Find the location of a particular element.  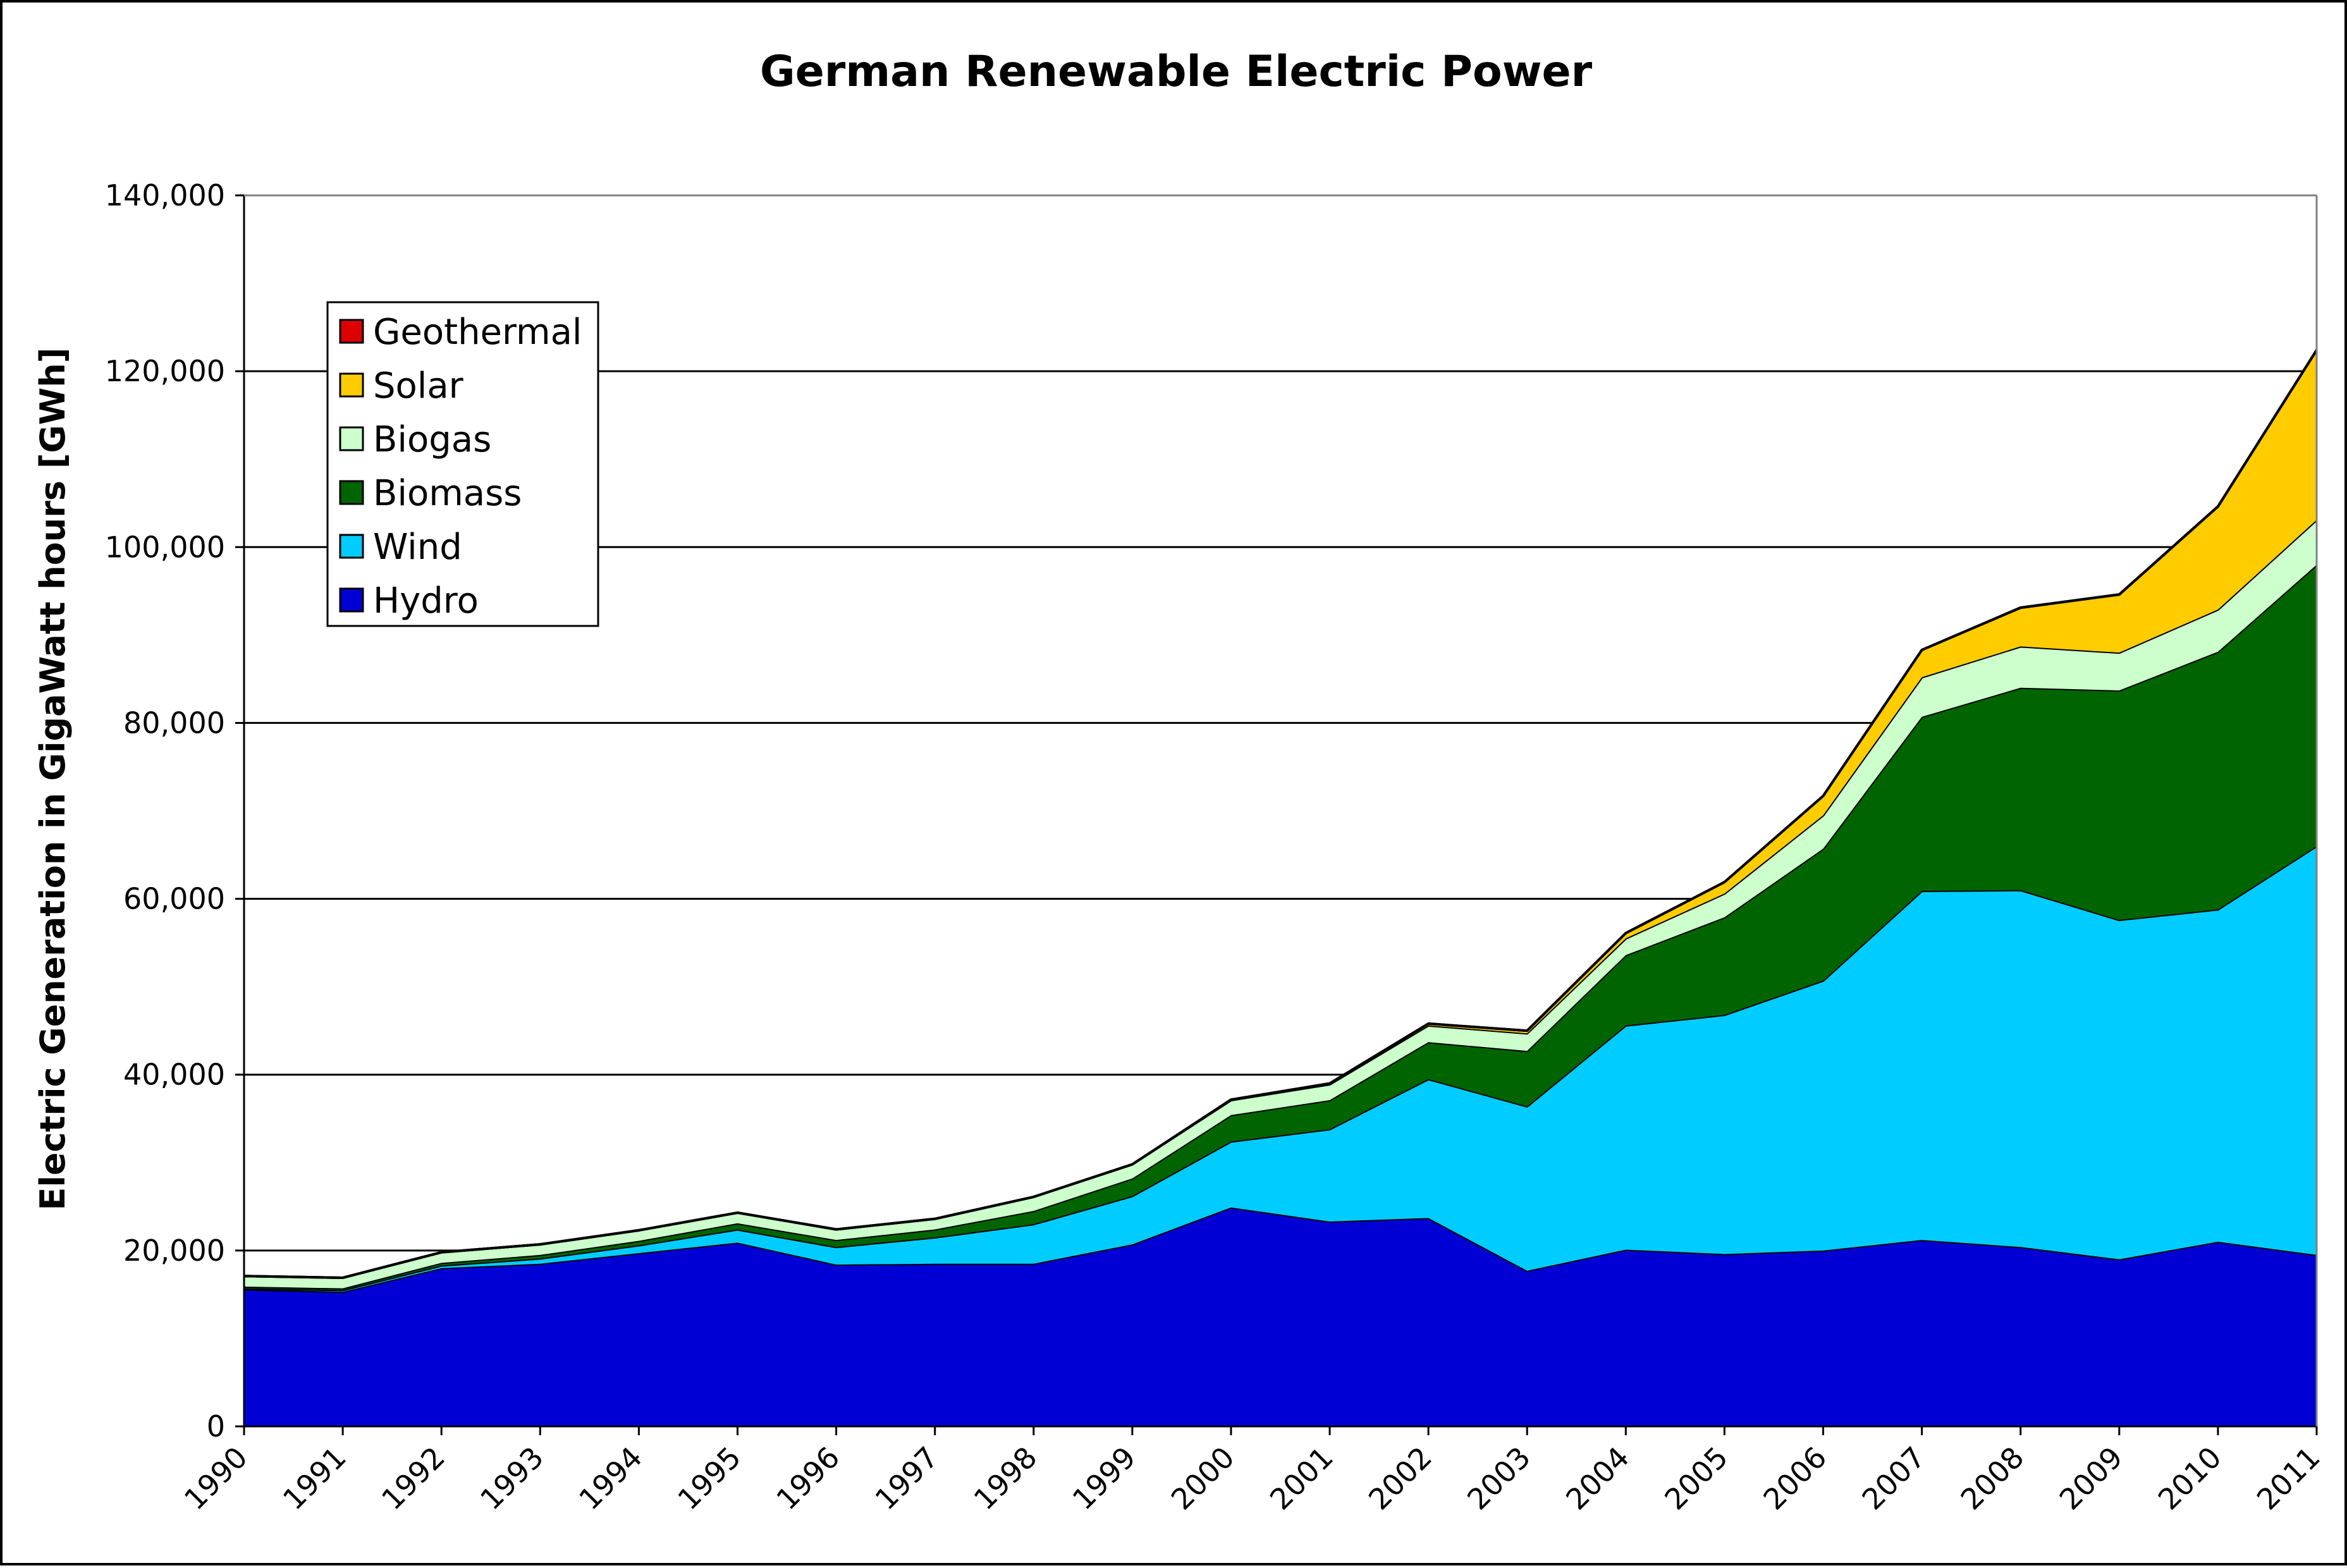

x-tick-label: 2001 is located at coordinates (1301, 1478).